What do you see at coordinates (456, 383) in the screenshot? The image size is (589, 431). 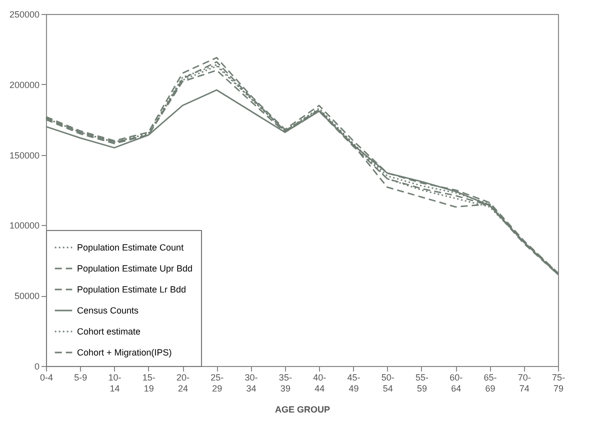 I see `x-tick-label: 60-64` at bounding box center [456, 383].